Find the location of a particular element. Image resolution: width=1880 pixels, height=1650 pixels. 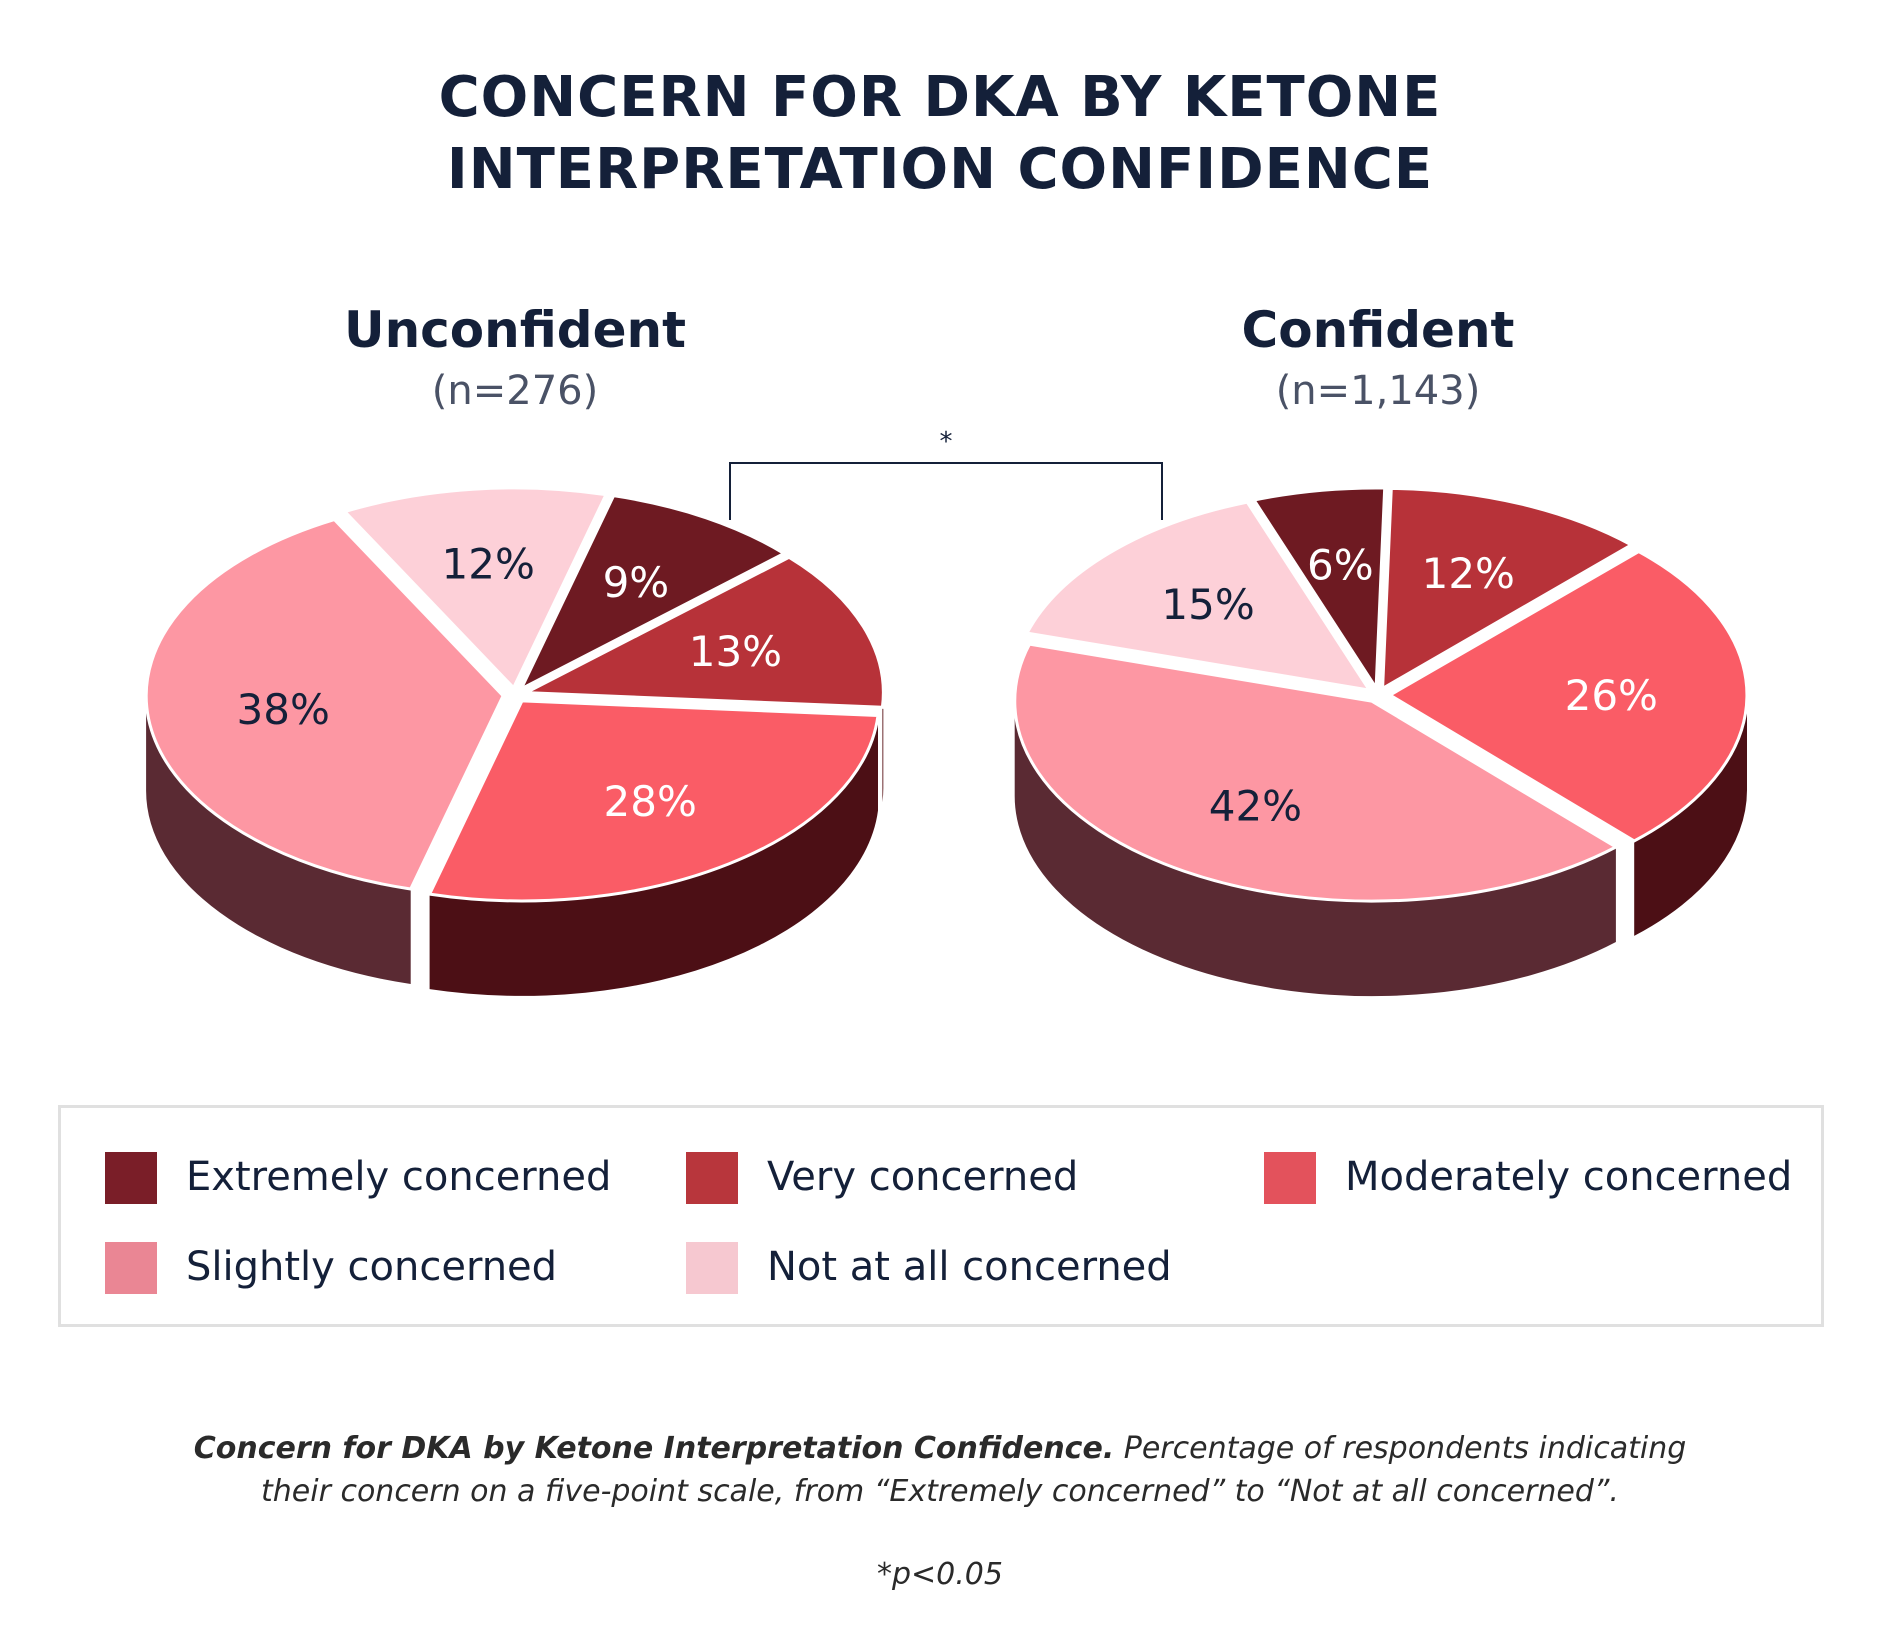

pie-1-labels: 6% 12% 26% 42% 15% is located at coordinates (1409, 686).